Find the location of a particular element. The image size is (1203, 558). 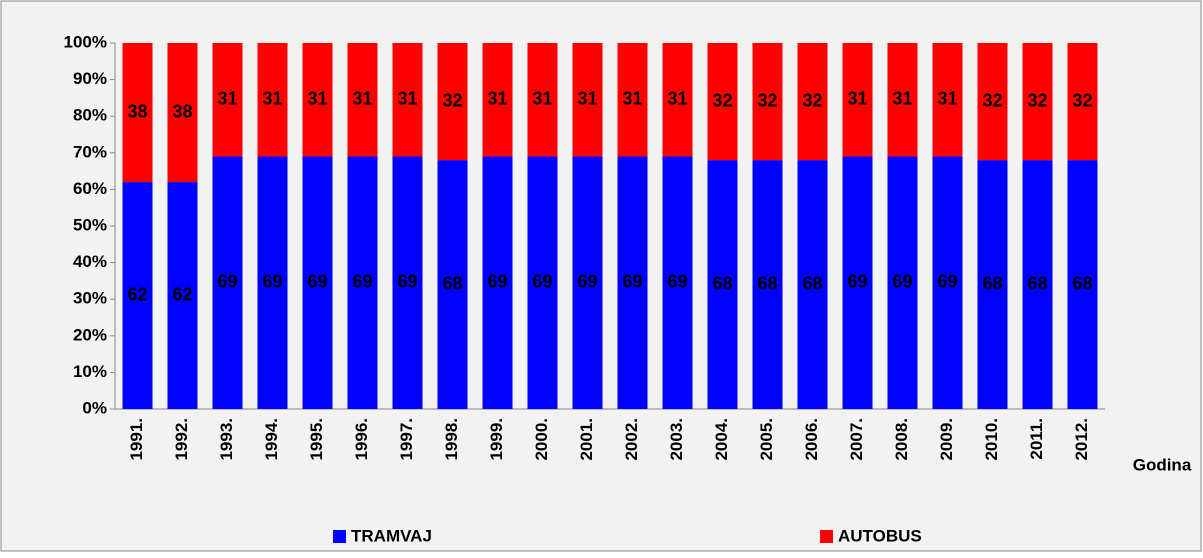

y-tick-label: 70% is located at coordinates (90, 151).